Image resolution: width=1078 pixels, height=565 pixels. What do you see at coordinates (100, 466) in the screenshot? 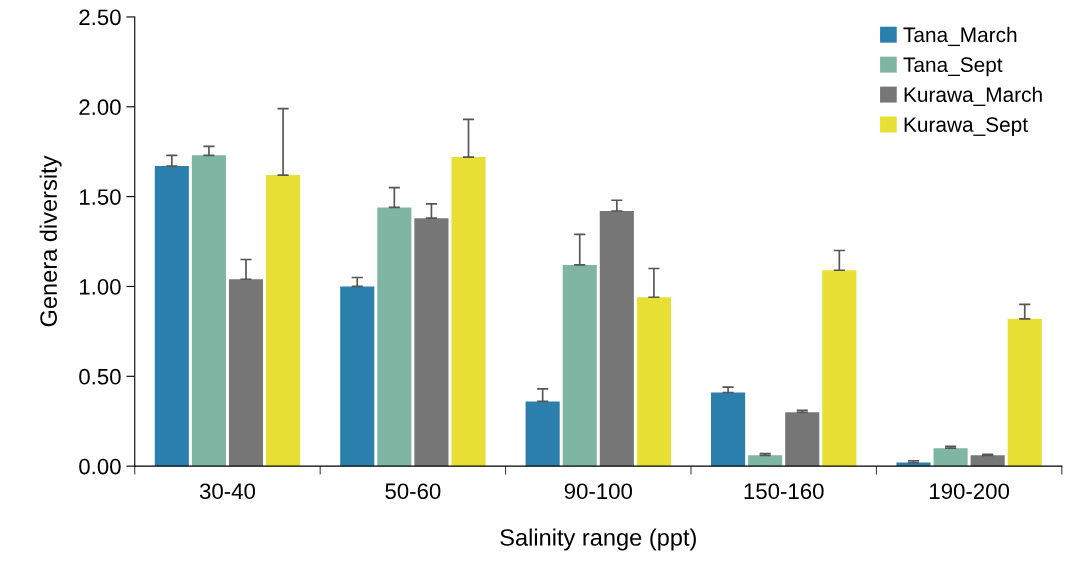
I see `y-tick-label: 0.00` at bounding box center [100, 466].